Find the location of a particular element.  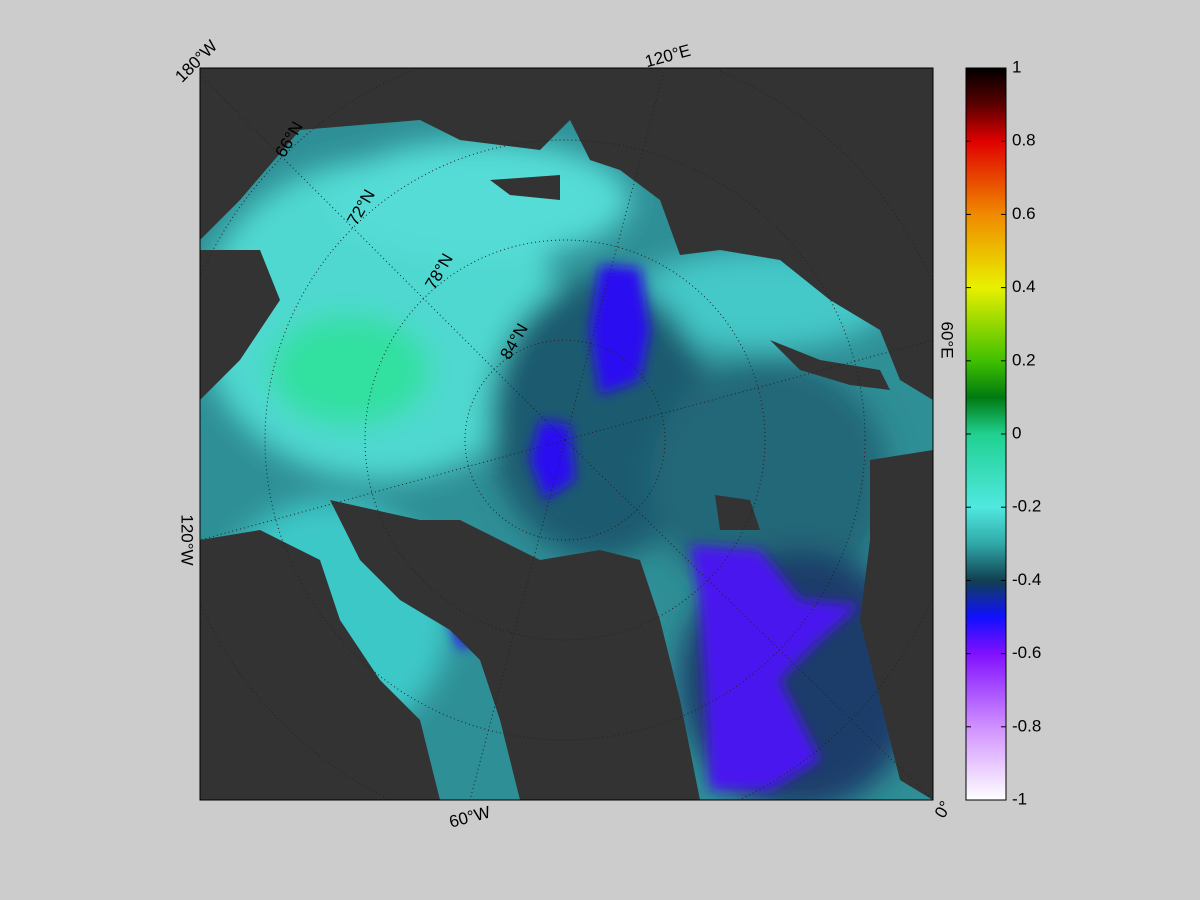

colorbar-tick-label: 0.8 is located at coordinates (1024, 140).